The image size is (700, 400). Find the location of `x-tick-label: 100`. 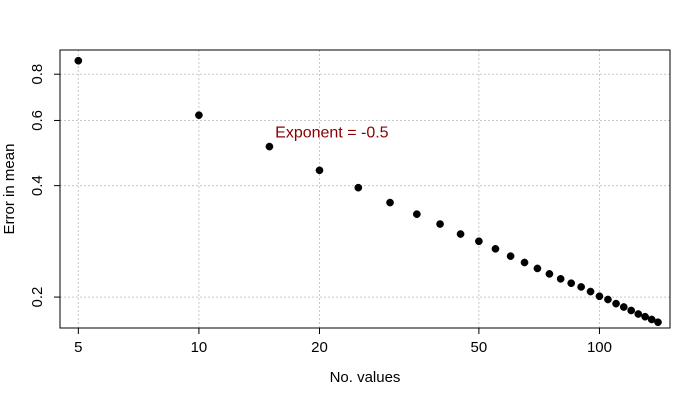

x-tick-label: 100 is located at coordinates (599, 347).